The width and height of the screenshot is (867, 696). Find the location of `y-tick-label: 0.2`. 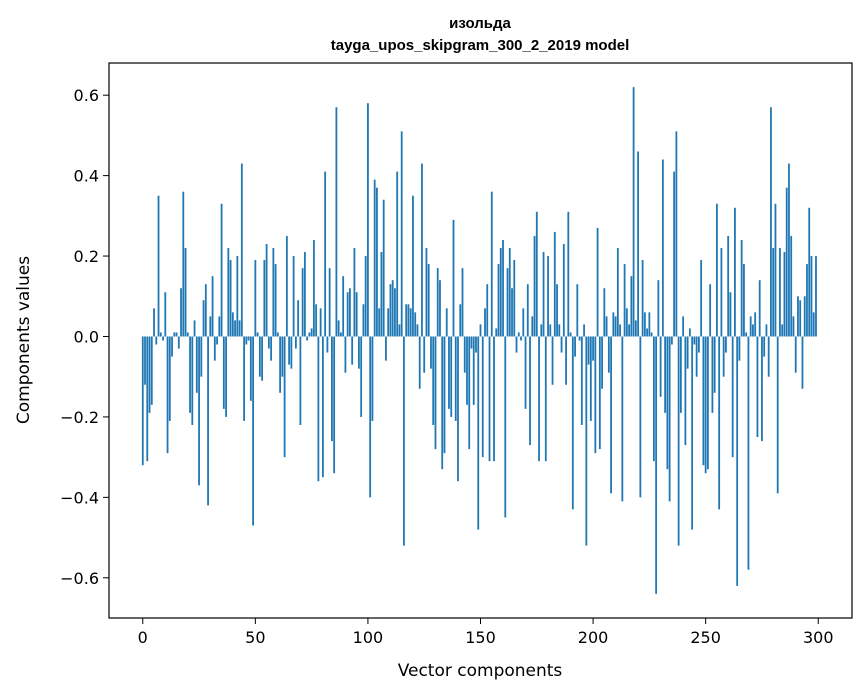

y-tick-label: 0.2 is located at coordinates (86, 256).